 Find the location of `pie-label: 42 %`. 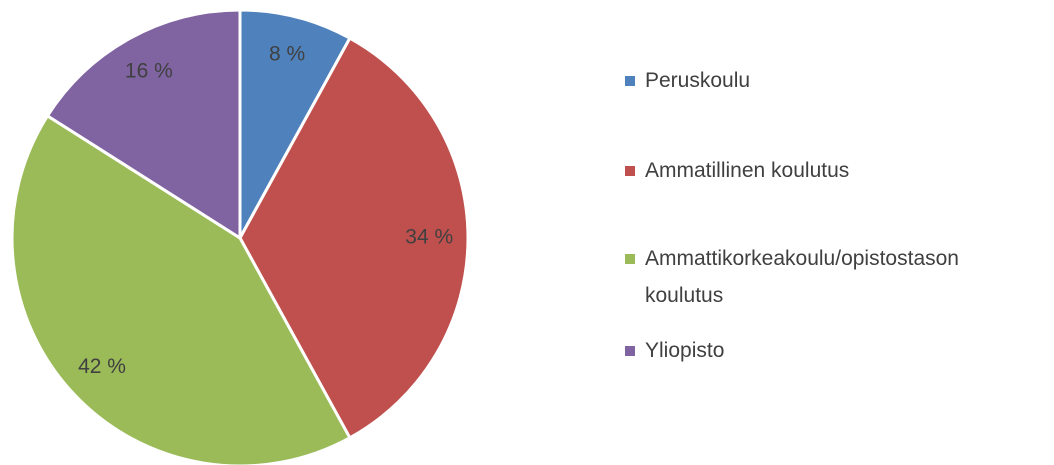

pie-label: 42 % is located at coordinates (102, 366).